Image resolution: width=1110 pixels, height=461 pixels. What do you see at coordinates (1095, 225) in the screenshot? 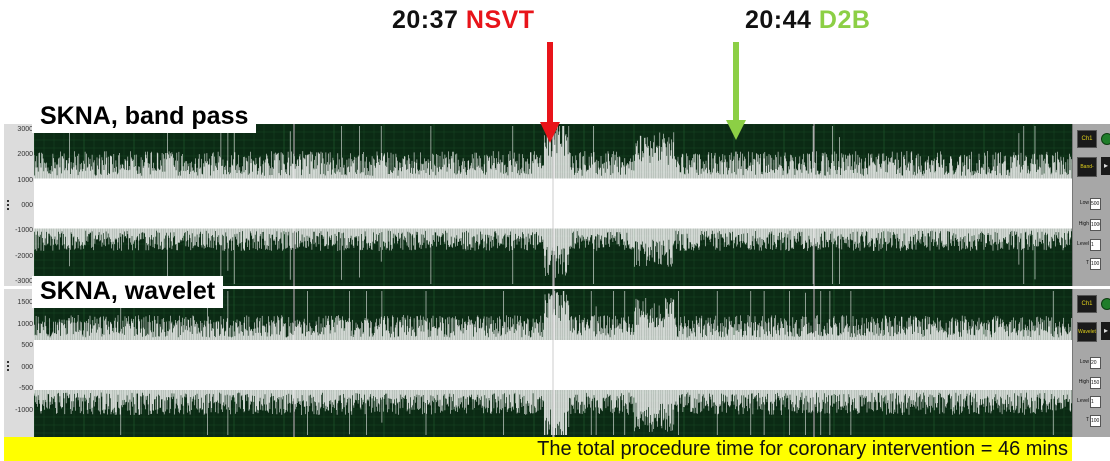
I see `high-input: 1000` at bounding box center [1095, 225].